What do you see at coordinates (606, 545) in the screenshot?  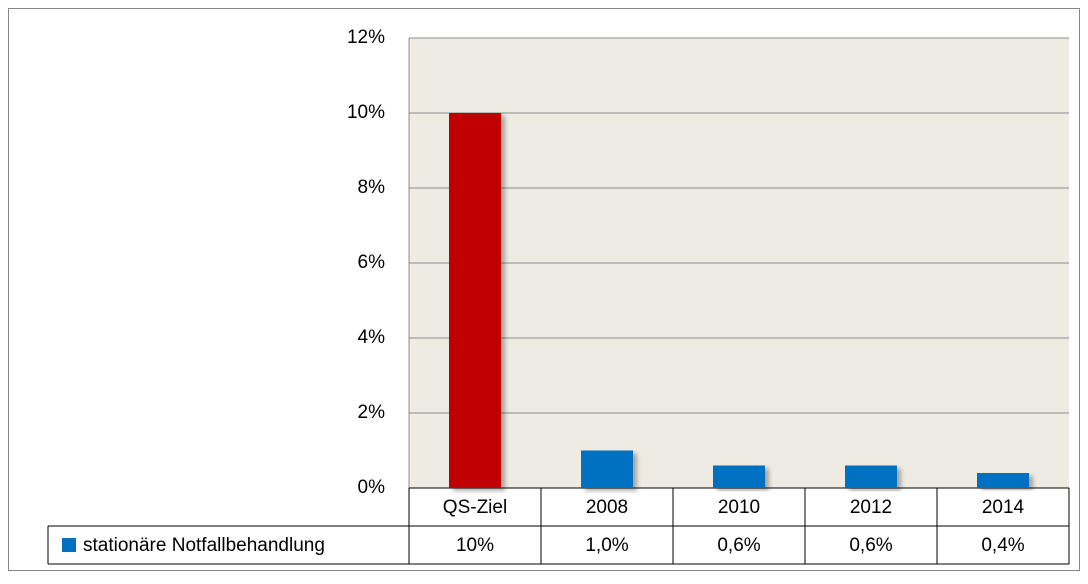 I see `data-label: 1,0%` at bounding box center [606, 545].